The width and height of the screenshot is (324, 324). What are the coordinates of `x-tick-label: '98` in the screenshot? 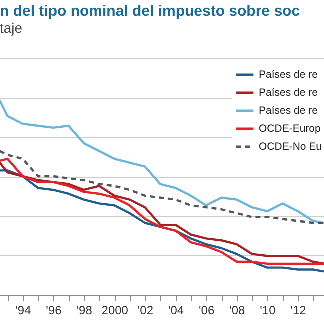 It's located at (84, 311).